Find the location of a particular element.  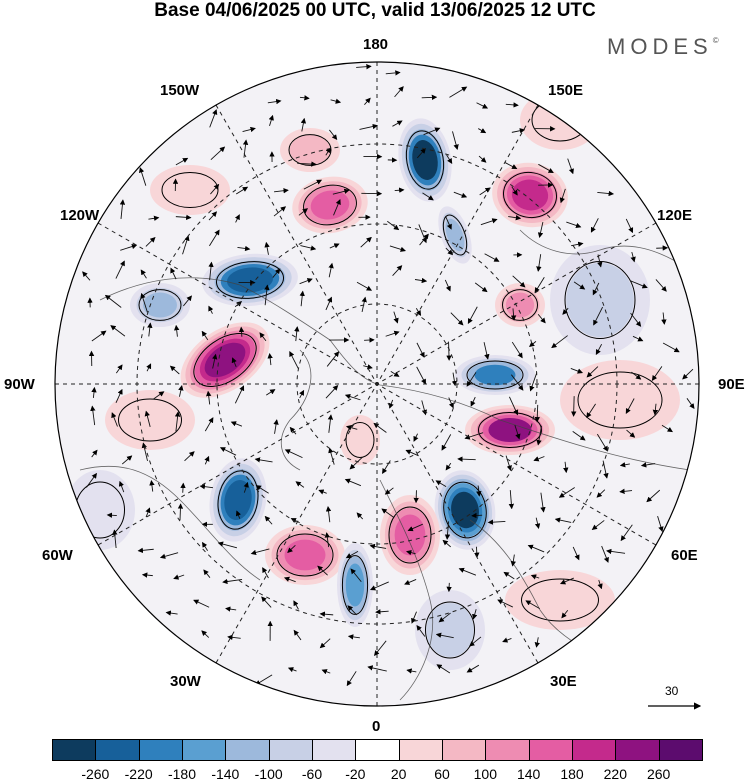

lon-label-120w: 120W is located at coordinates (80, 215).